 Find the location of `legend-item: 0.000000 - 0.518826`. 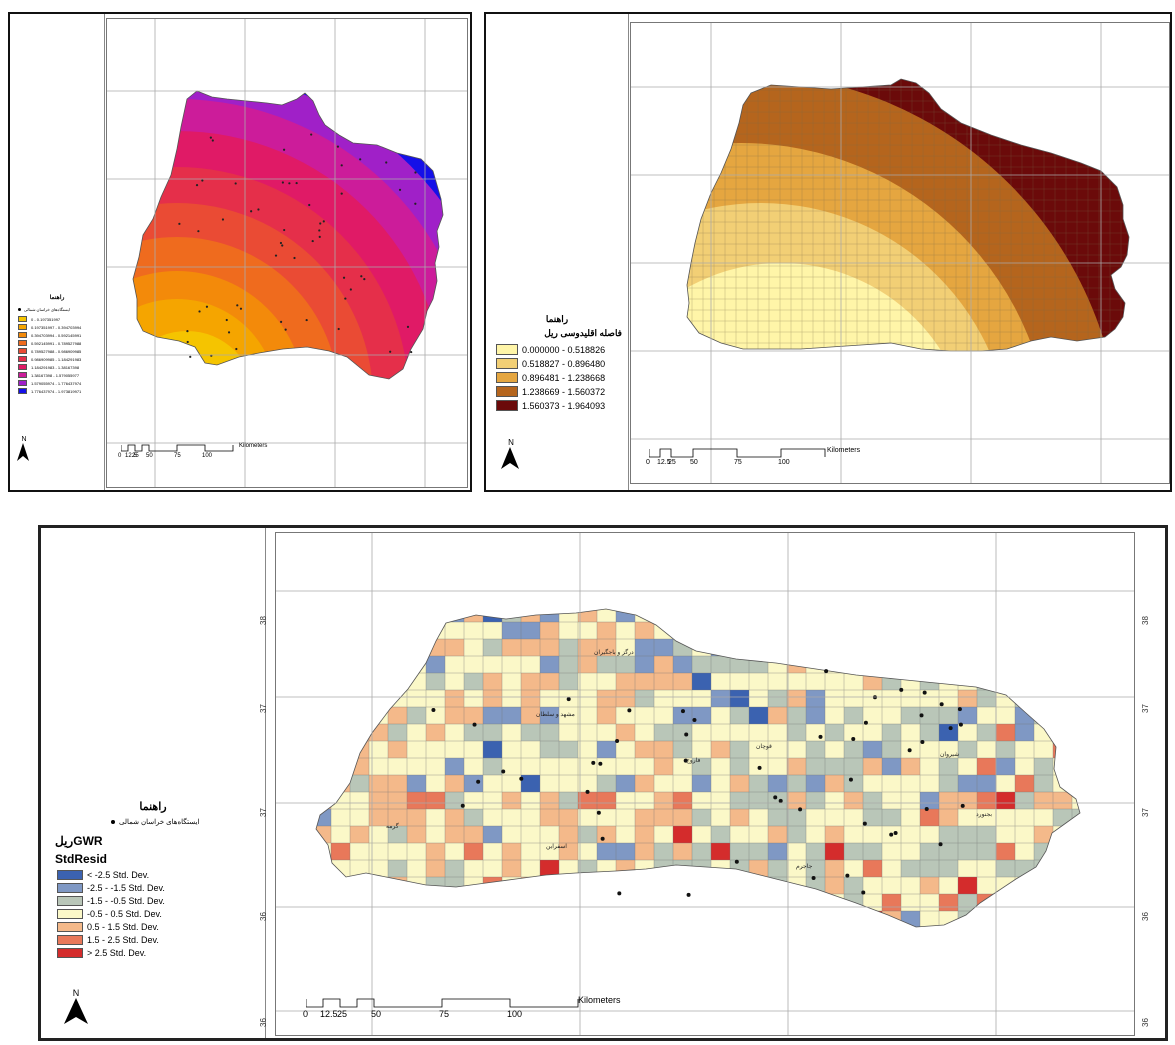

legend-item: 0.000000 - 0.518826 is located at coordinates (550, 349).